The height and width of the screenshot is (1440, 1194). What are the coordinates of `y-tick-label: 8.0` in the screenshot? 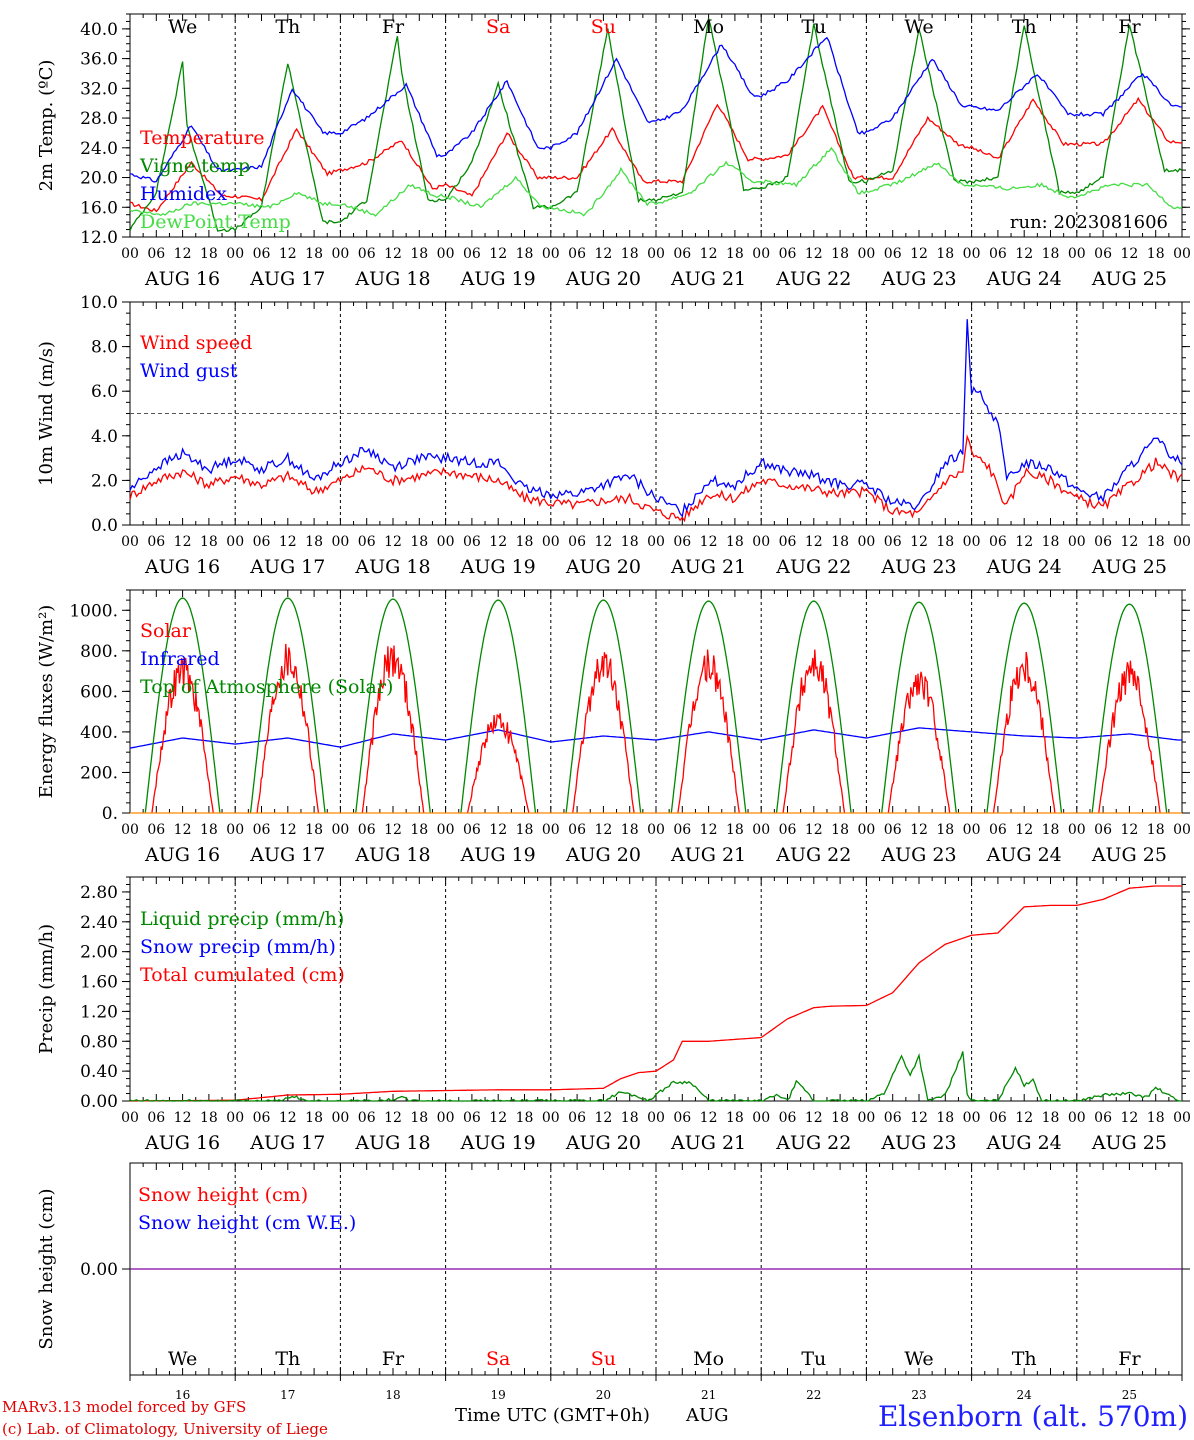 It's located at (104, 348).